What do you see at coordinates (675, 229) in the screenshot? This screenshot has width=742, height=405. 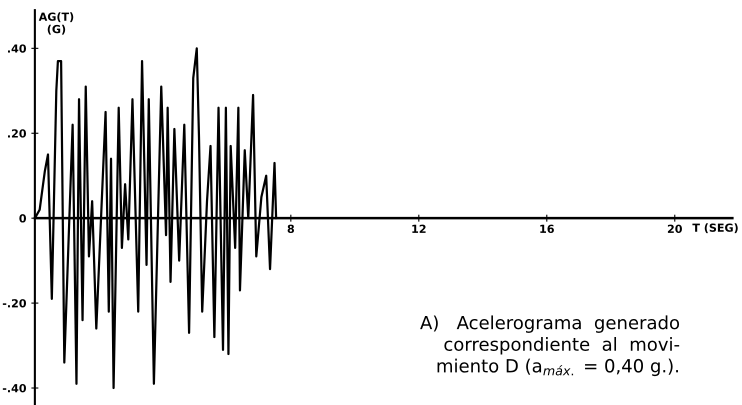 I see `x-tick-label: 20` at bounding box center [675, 229].